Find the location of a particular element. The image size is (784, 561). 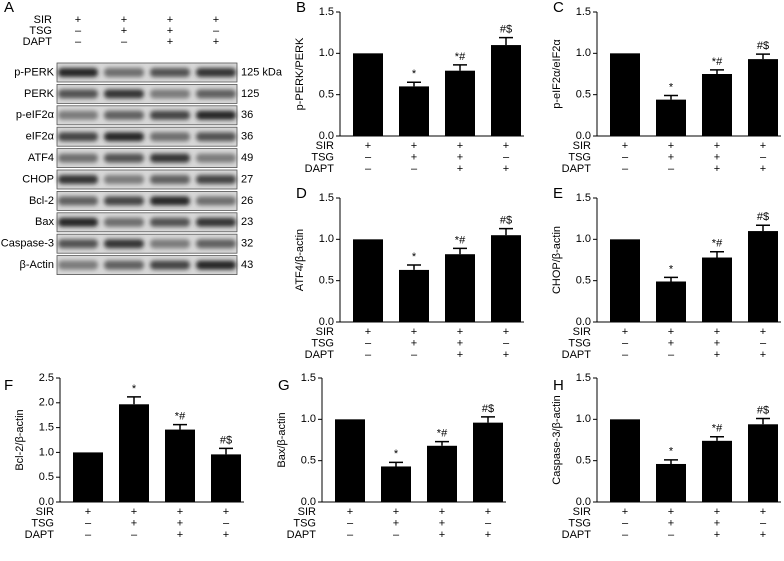

panel-letter: E is located at coordinates (558, 193).